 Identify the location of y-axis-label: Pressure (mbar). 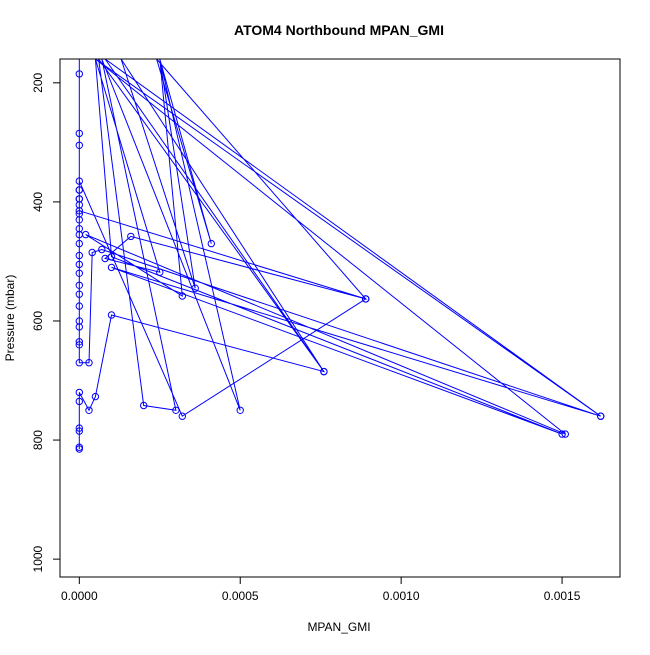
(10, 318).